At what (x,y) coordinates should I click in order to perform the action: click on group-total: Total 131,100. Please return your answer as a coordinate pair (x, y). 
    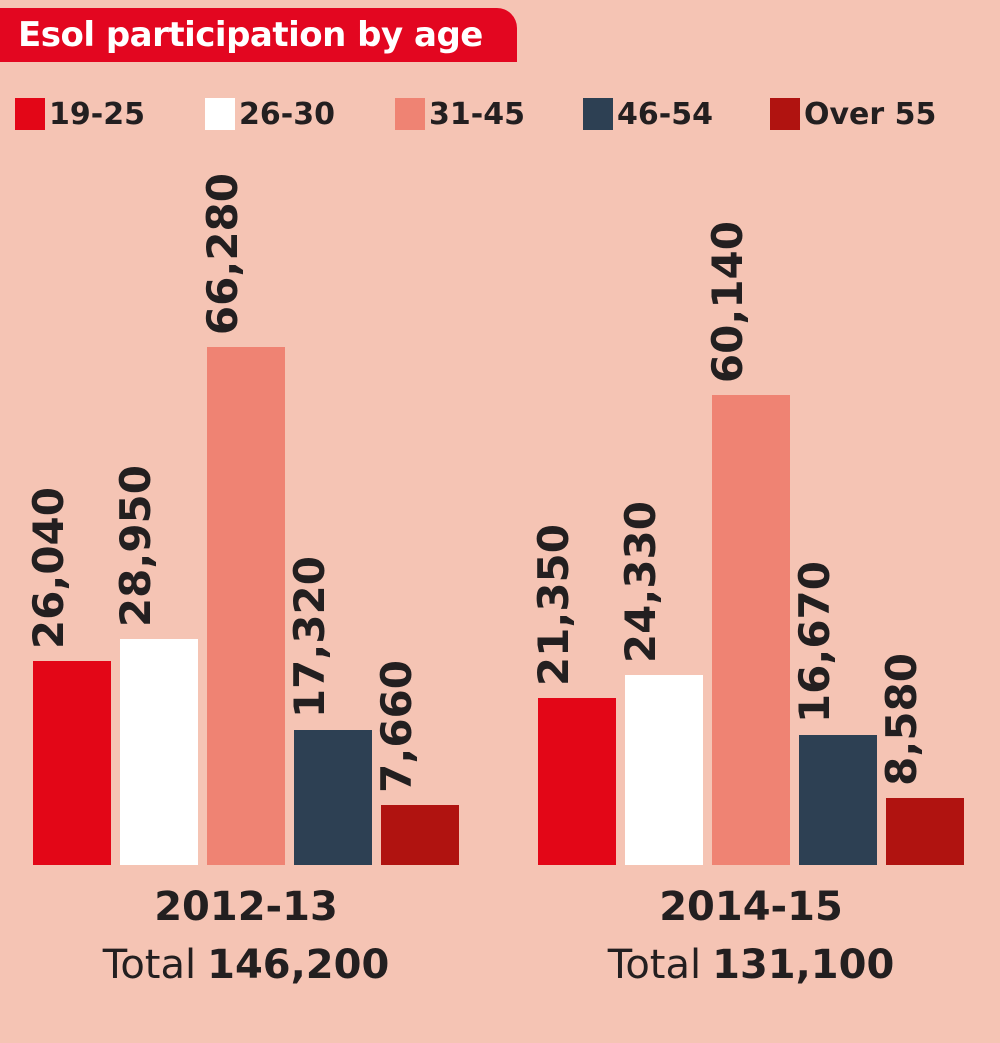
    Looking at the image, I should click on (751, 965).